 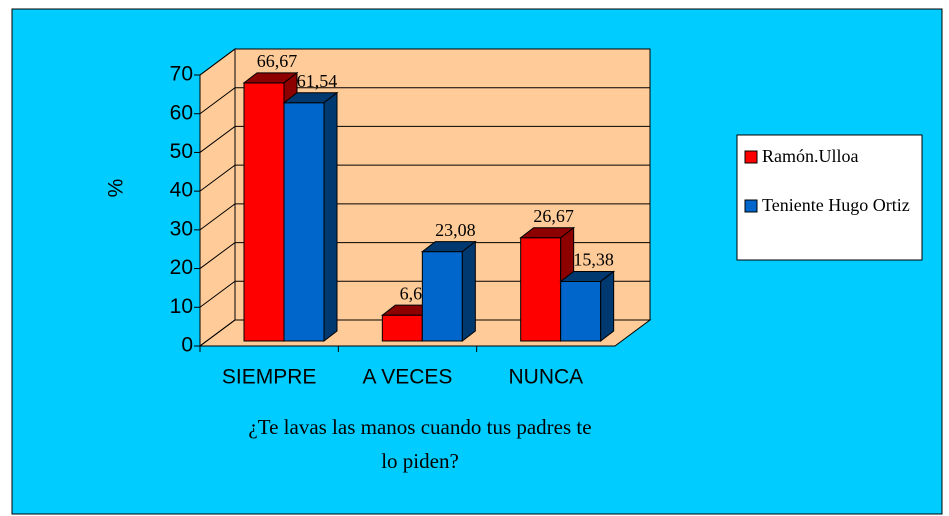 I want to click on y-tick-label: 20, so click(x=181, y=267).